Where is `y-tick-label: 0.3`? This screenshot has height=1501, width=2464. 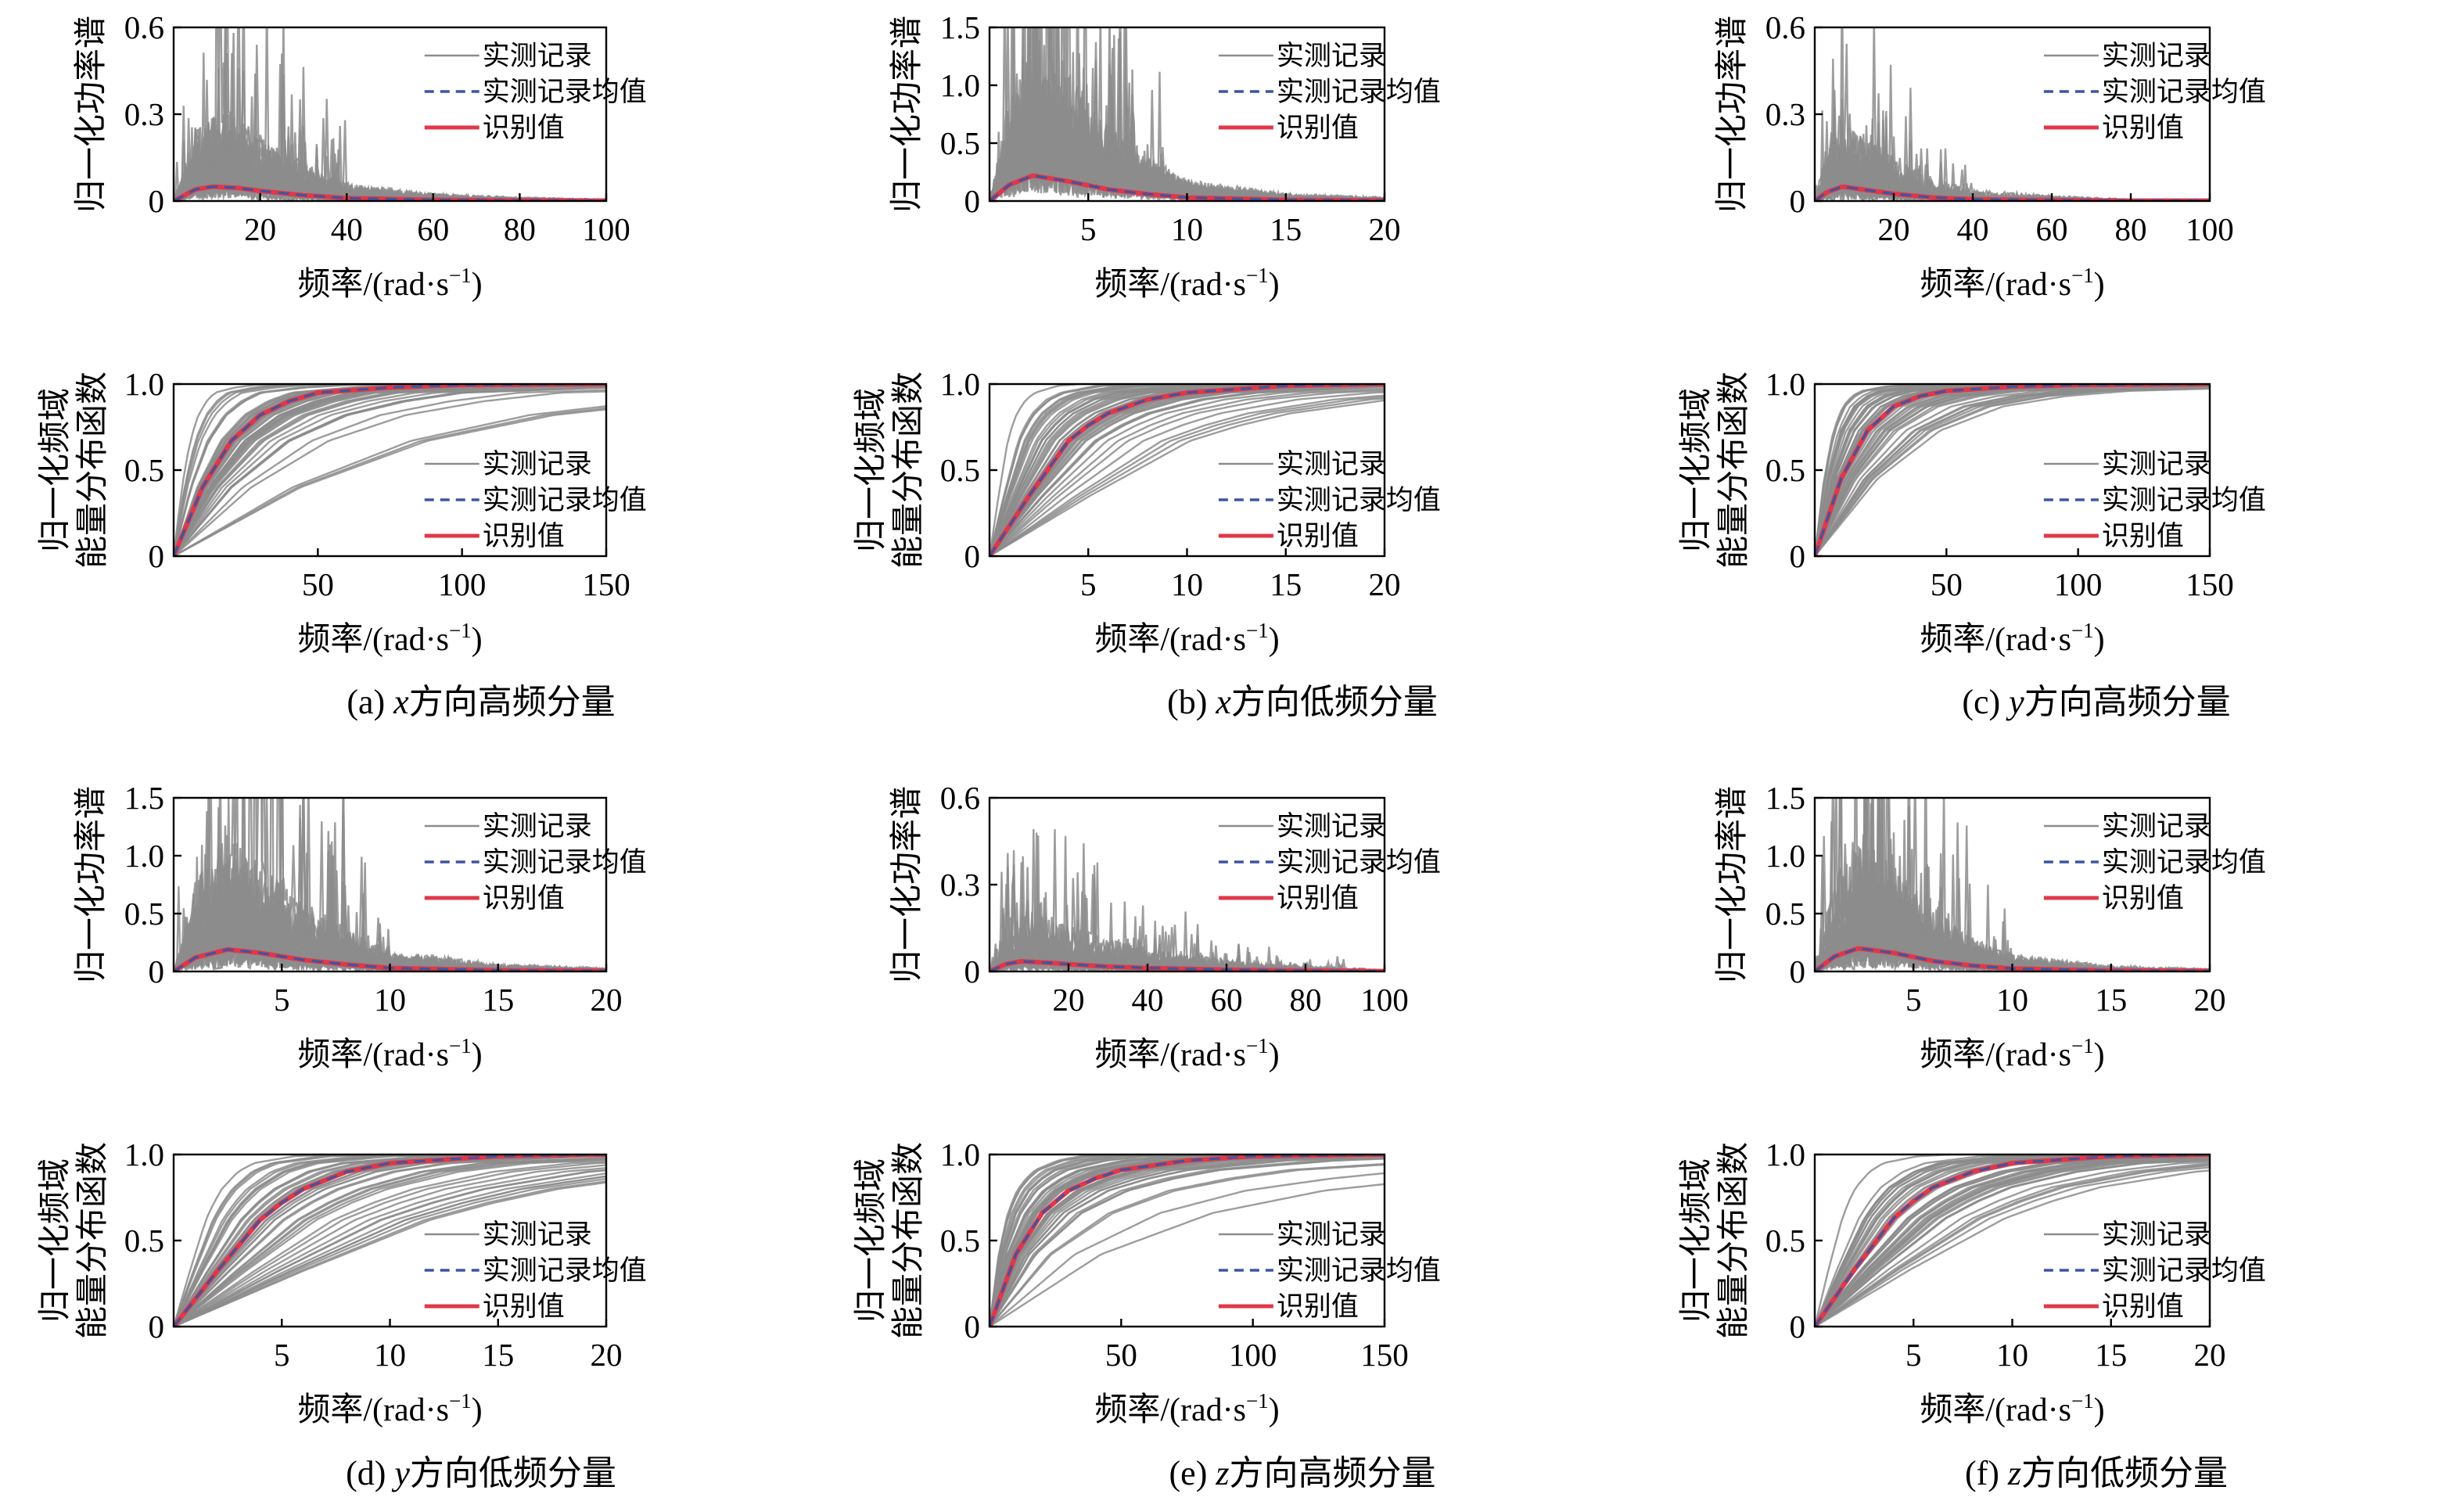
y-tick-label: 0.3 is located at coordinates (960, 885).